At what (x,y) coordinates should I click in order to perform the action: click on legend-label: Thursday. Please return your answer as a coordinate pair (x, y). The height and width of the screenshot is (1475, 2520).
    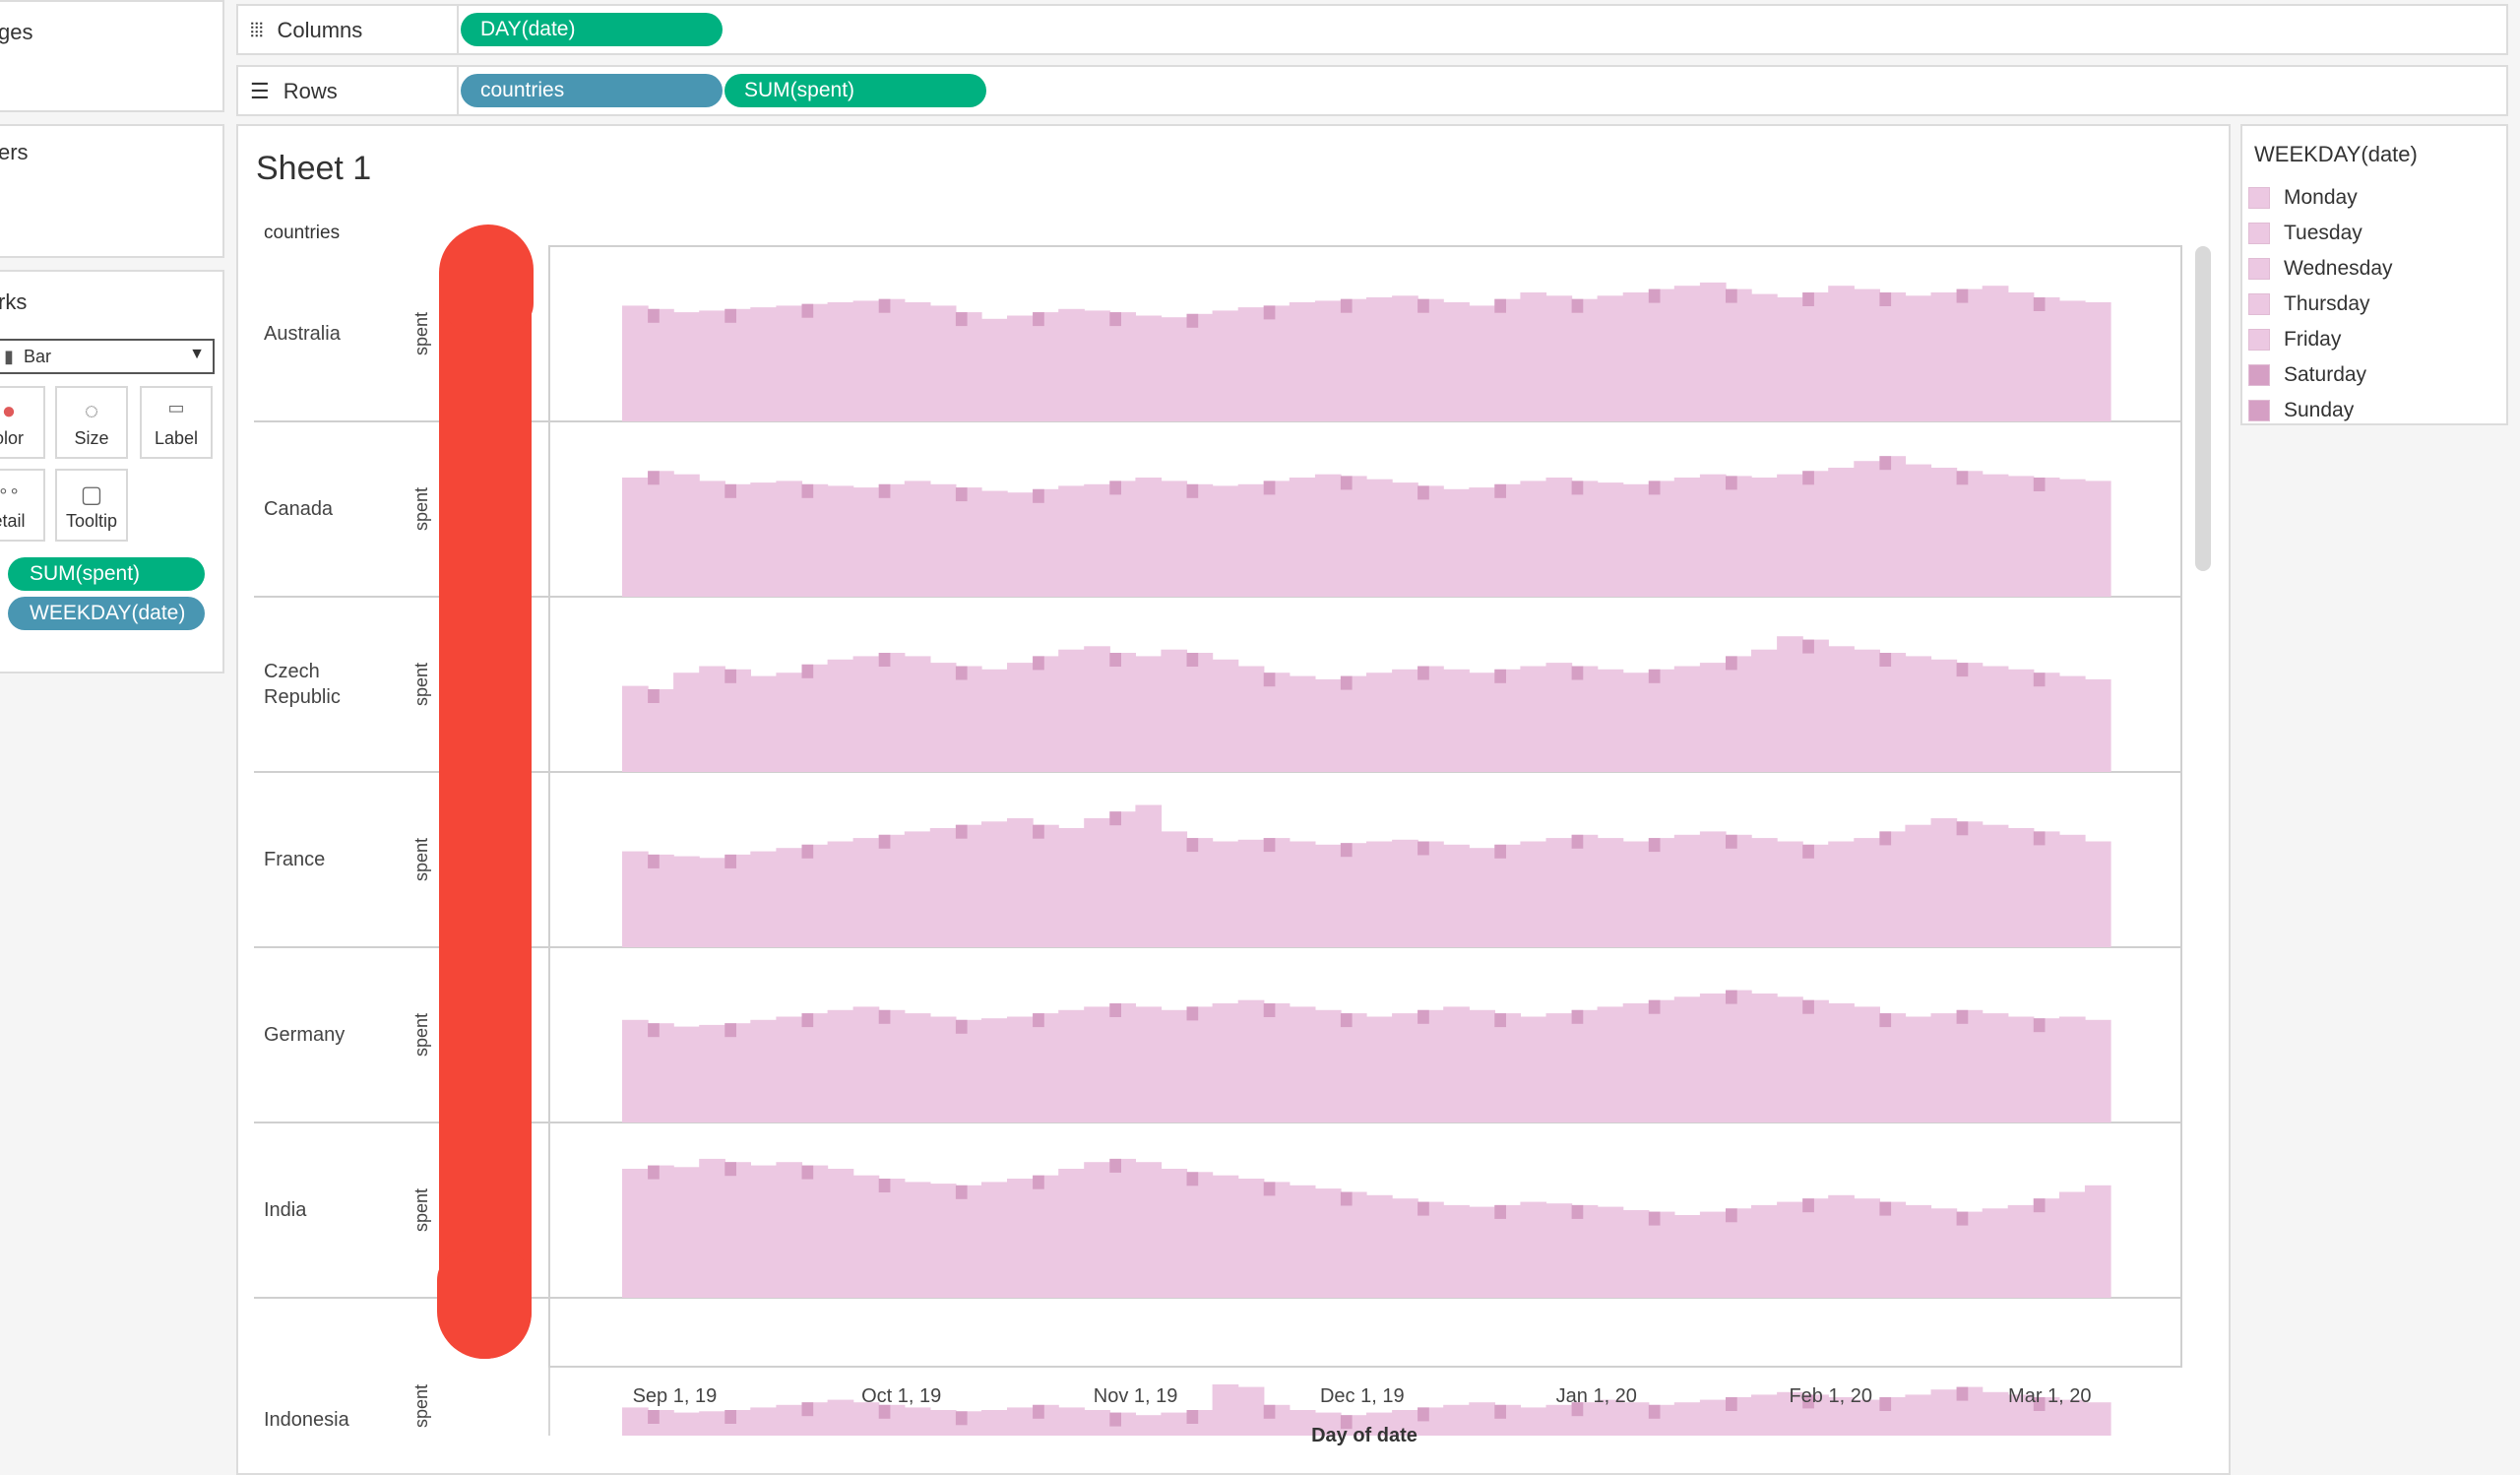
    Looking at the image, I should click on (2327, 303).